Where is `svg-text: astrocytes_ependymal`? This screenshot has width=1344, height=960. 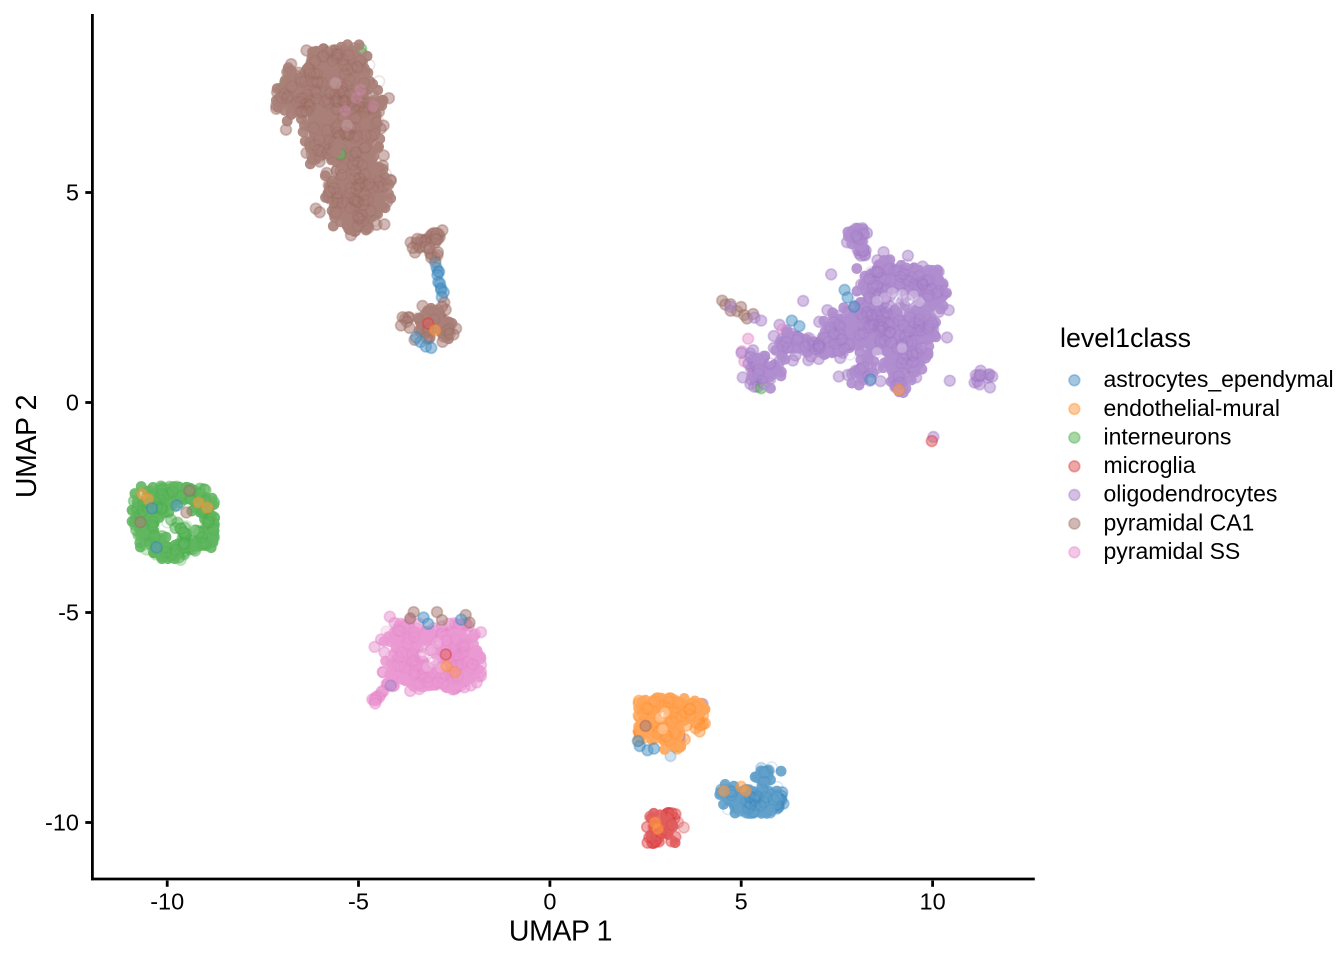 svg-text: astrocytes_ependymal is located at coordinates (1219, 379).